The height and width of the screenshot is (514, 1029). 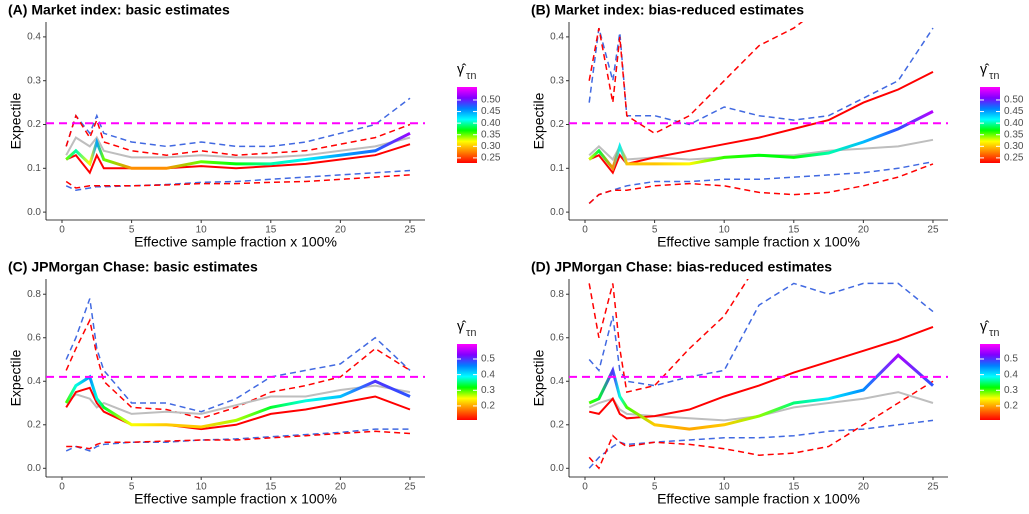 I want to click on colorbar-tick-label: 0.35, so click(x=491, y=134).